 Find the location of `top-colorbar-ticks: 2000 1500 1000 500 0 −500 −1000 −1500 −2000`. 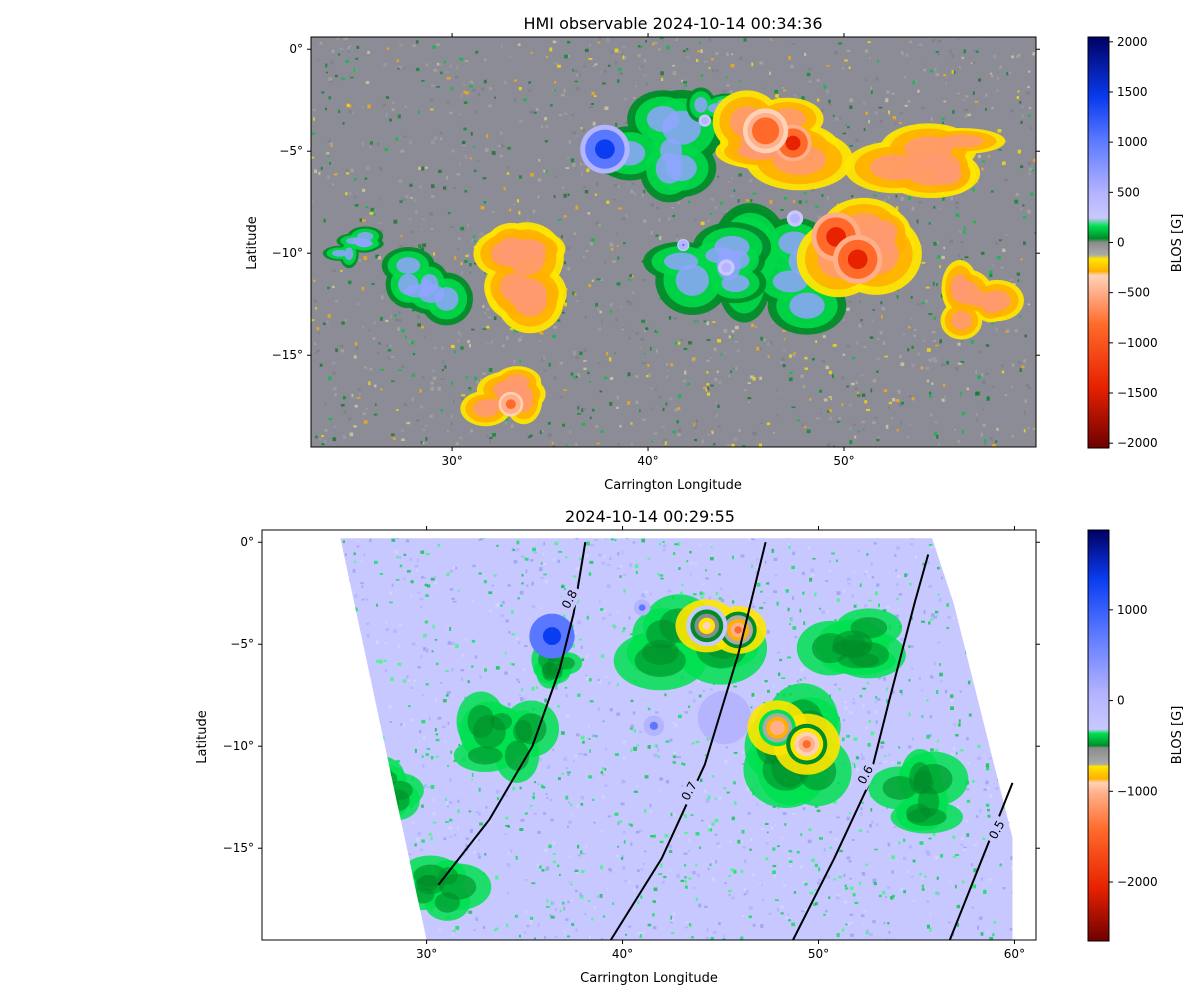

top-colorbar-ticks: 2000 1500 1000 500 0 −500 −1000 −1500 −2000 is located at coordinates (1133, 242).